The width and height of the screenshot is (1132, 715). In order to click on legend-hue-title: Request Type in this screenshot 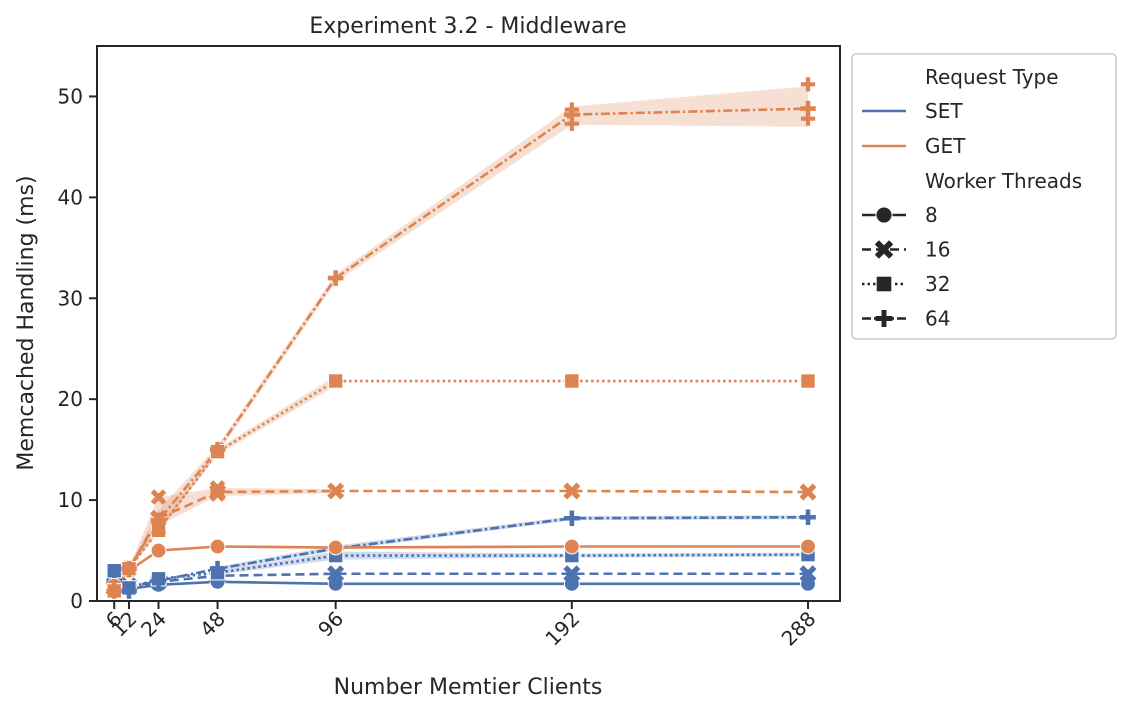, I will do `click(992, 77)`.